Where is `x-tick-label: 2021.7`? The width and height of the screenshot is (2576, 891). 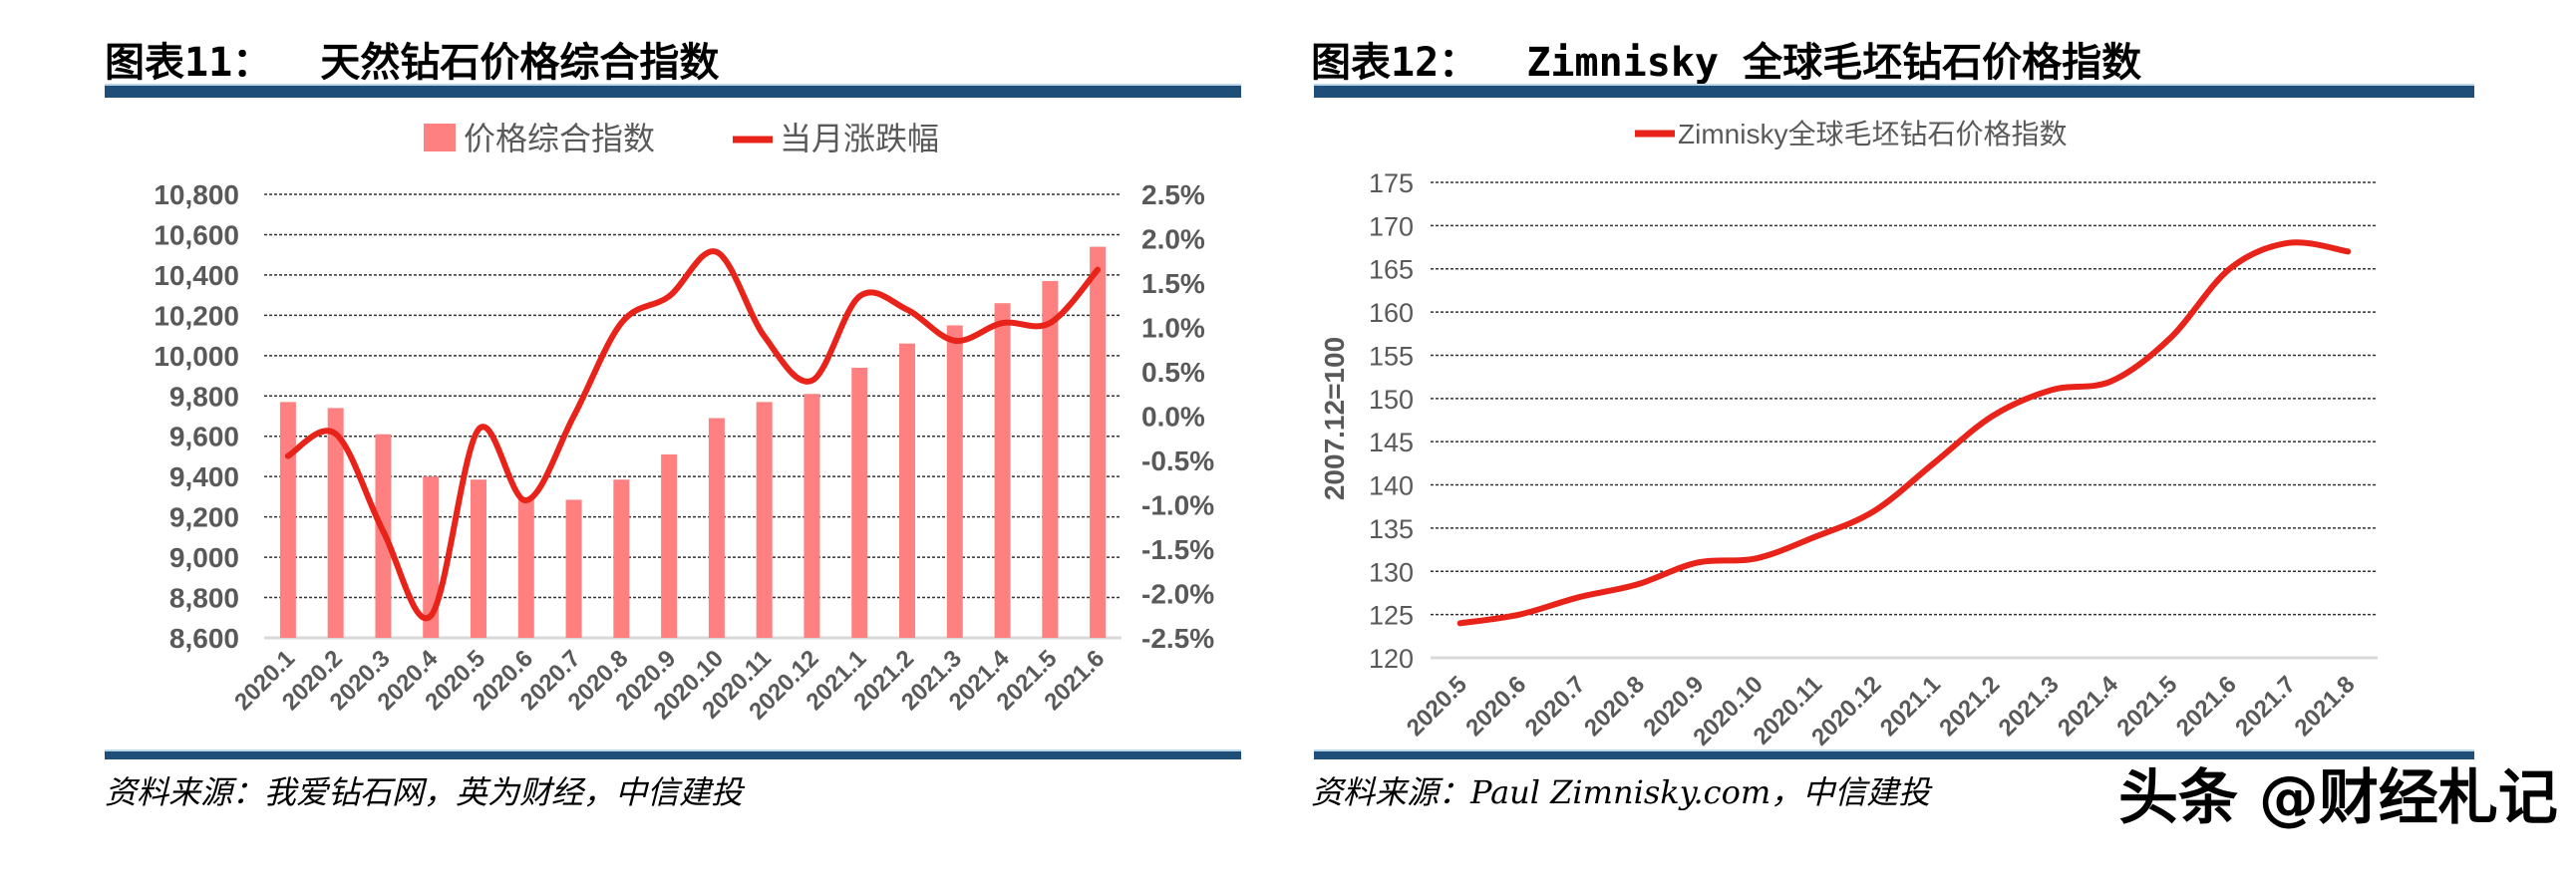
x-tick-label: 2021.7 is located at coordinates (2265, 707).